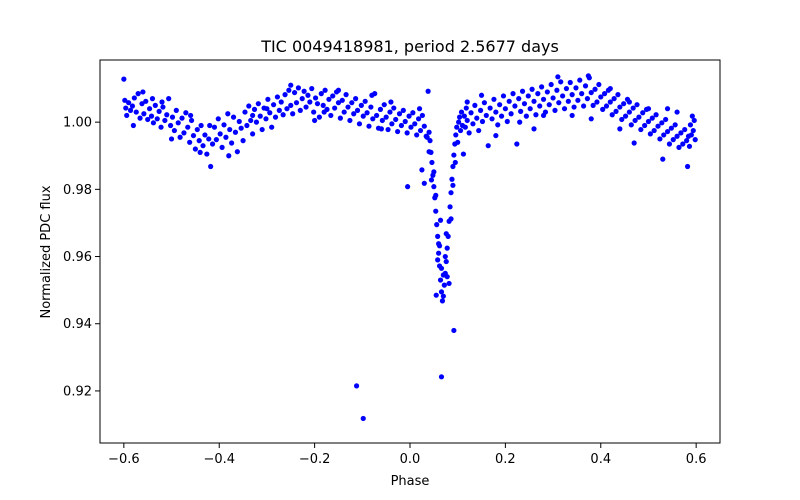 The image size is (800, 500). What do you see at coordinates (315, 459) in the screenshot?
I see `x-tick-label: −0.2` at bounding box center [315, 459].